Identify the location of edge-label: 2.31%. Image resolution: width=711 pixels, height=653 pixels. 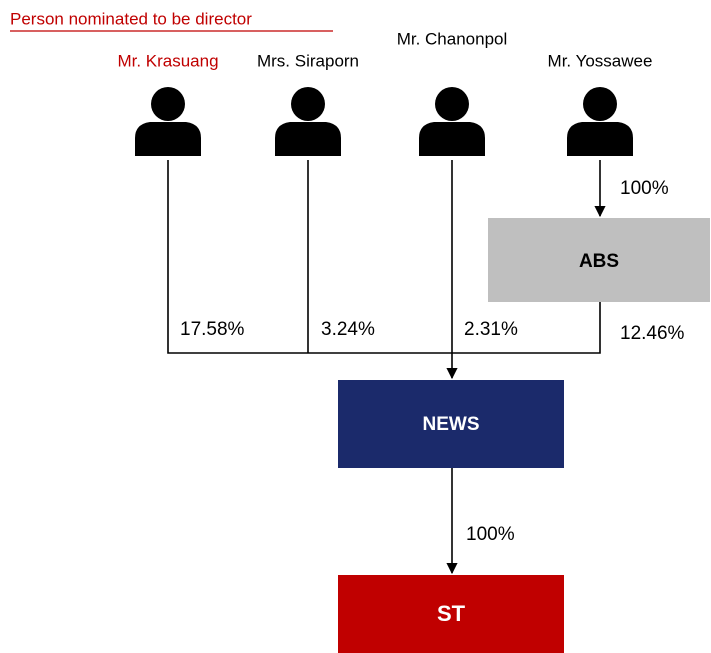
(491, 329).